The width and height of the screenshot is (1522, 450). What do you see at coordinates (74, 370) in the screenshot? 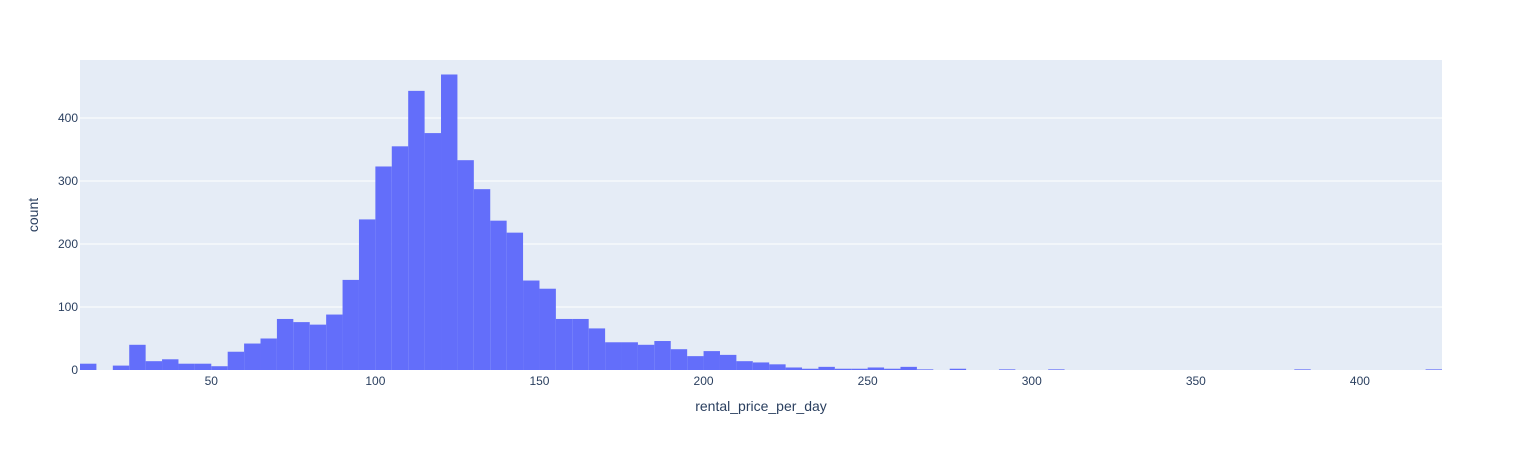
I see `y-tick-label: 0` at bounding box center [74, 370].